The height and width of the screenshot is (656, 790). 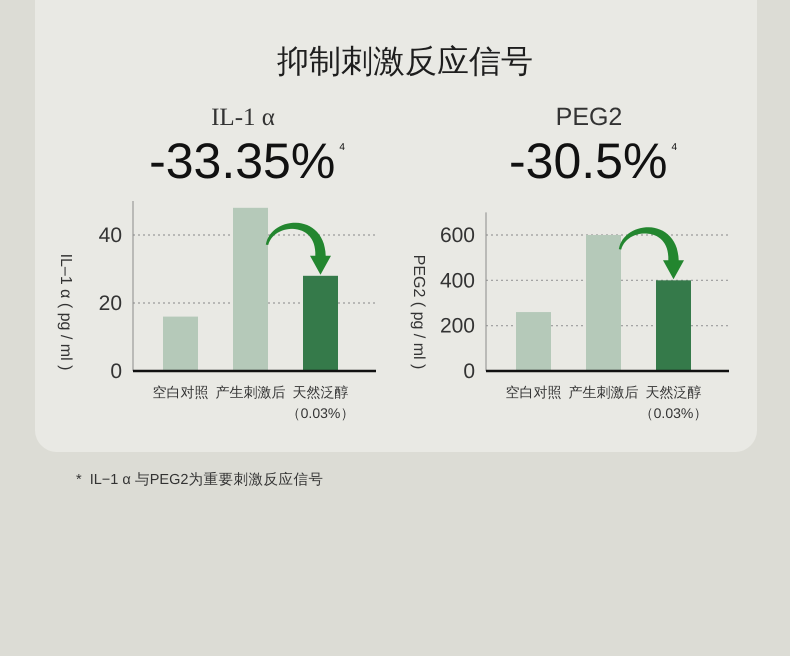 What do you see at coordinates (110, 303) in the screenshot?
I see `y-tick-label: 20` at bounding box center [110, 303].